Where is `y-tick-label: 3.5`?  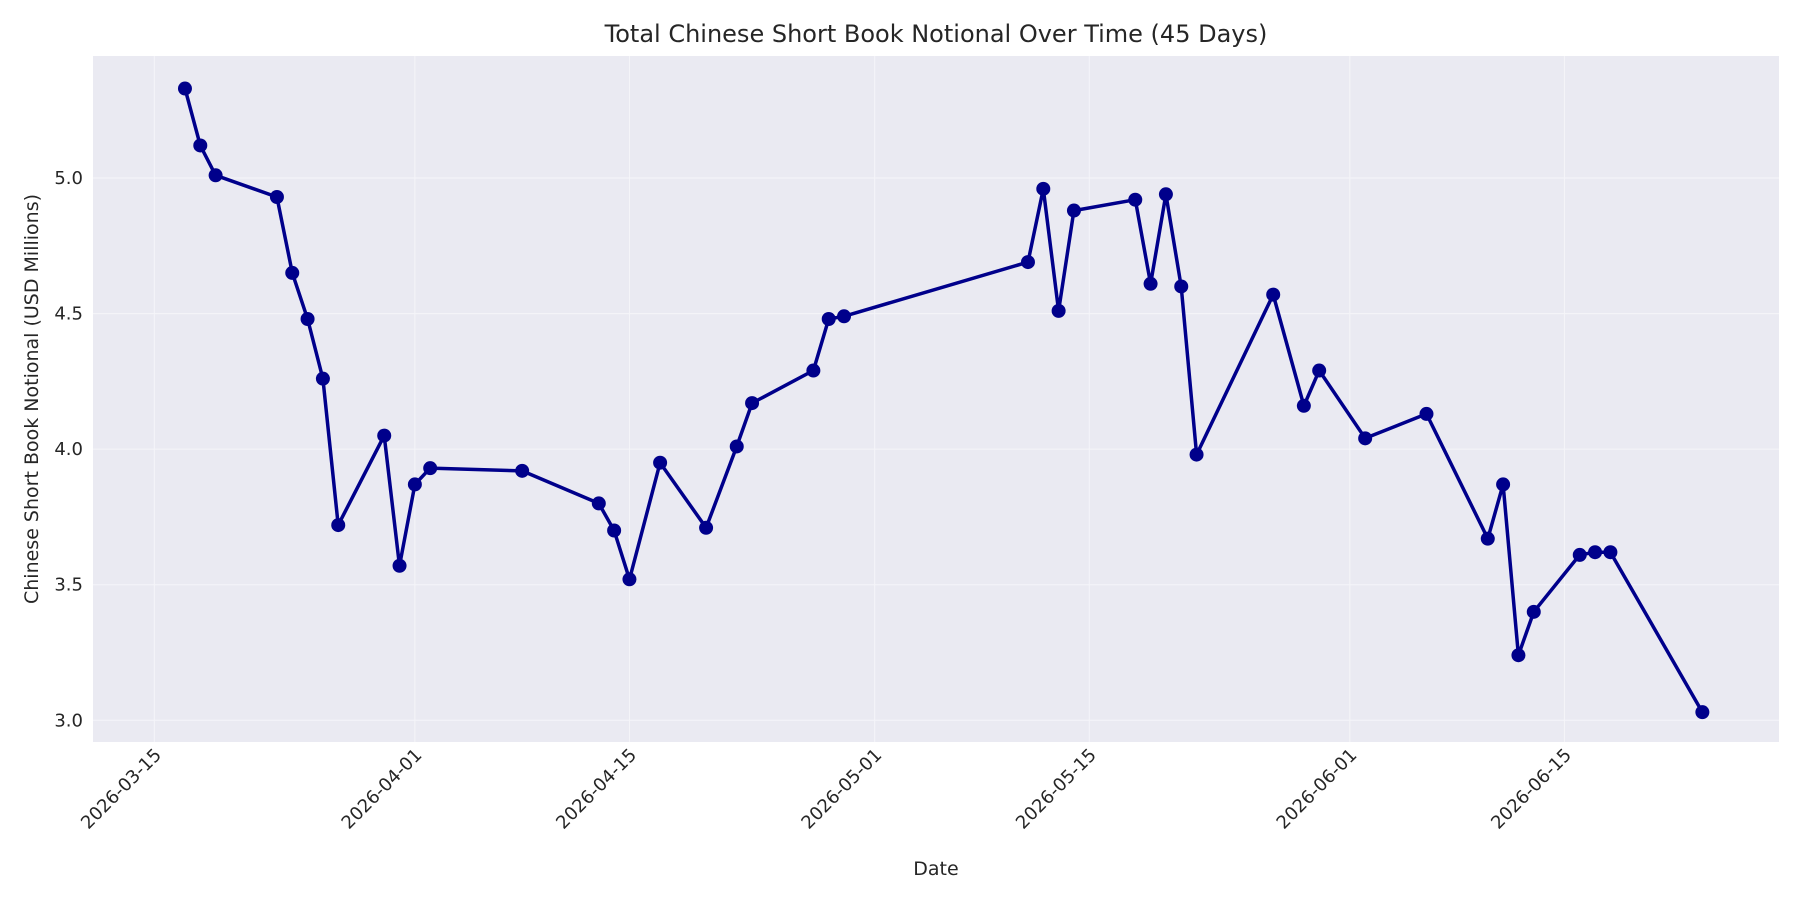
y-tick-label: 3.5 is located at coordinates (68, 585).